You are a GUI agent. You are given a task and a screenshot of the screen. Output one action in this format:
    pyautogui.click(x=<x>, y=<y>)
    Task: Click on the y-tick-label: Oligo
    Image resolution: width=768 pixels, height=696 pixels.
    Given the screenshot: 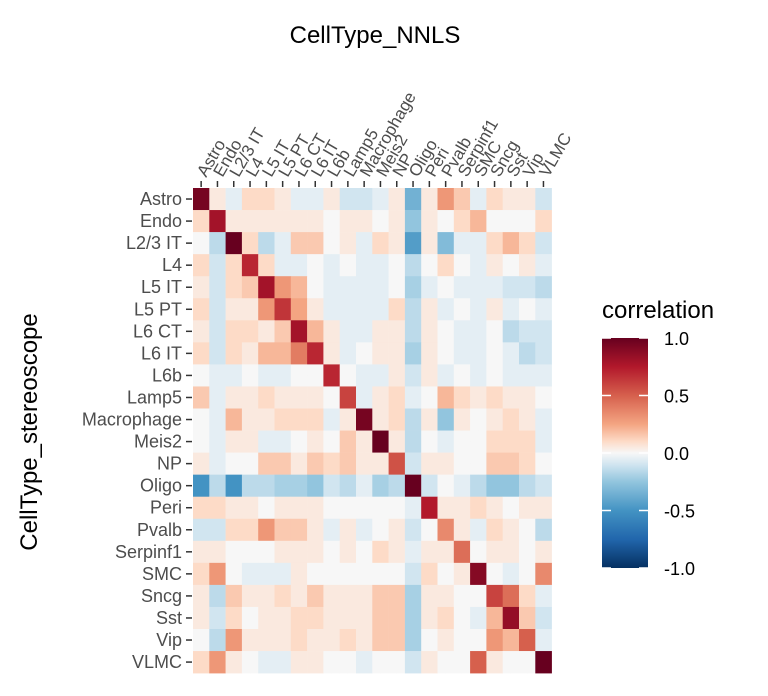 What is the action you would take?
    pyautogui.click(x=161, y=486)
    